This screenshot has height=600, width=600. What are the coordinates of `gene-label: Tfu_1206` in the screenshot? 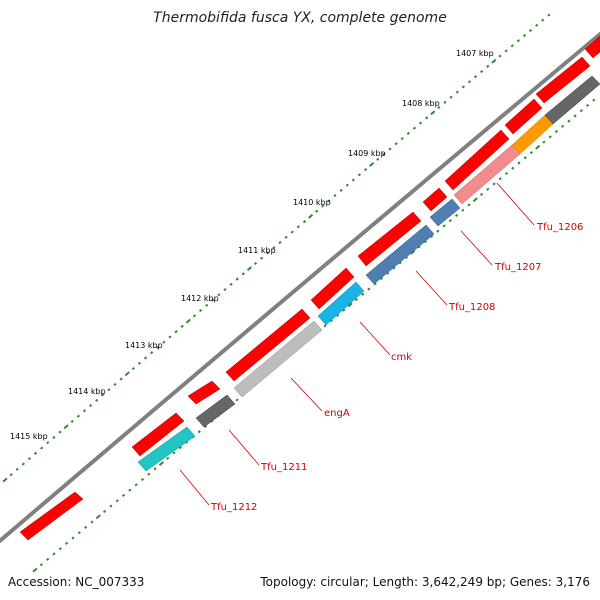 It's located at (559, 227).